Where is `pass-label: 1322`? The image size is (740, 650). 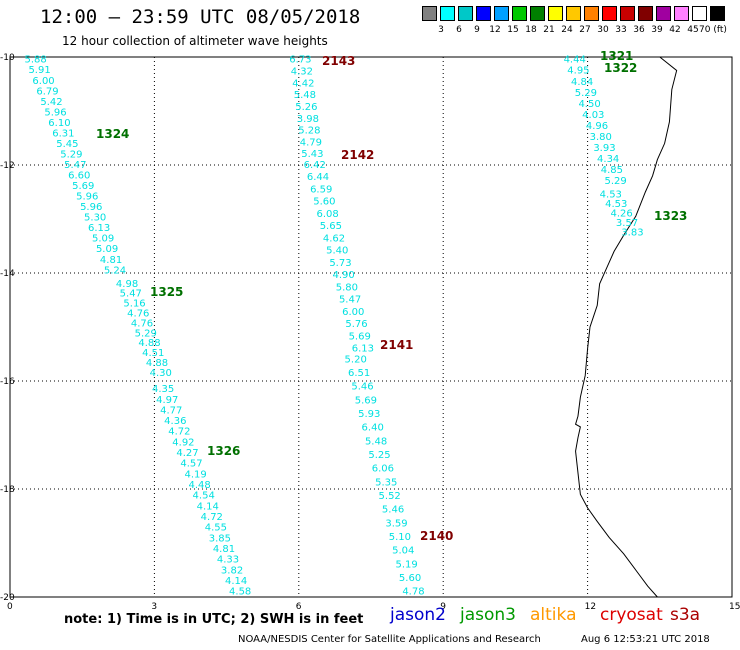
pass-label: 1322 is located at coordinates (620, 68).